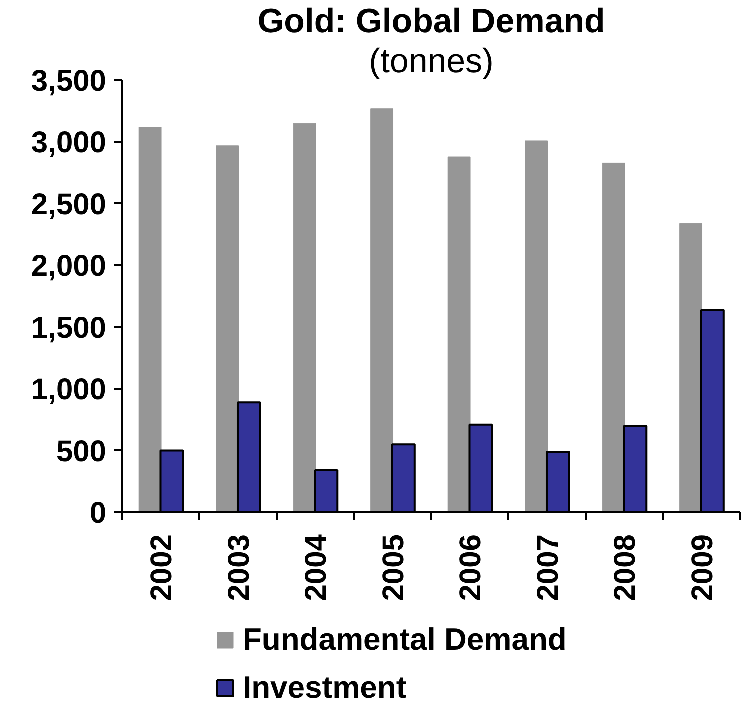 The height and width of the screenshot is (705, 743). What do you see at coordinates (471, 568) in the screenshot?
I see `x-tick-label: 2006` at bounding box center [471, 568].